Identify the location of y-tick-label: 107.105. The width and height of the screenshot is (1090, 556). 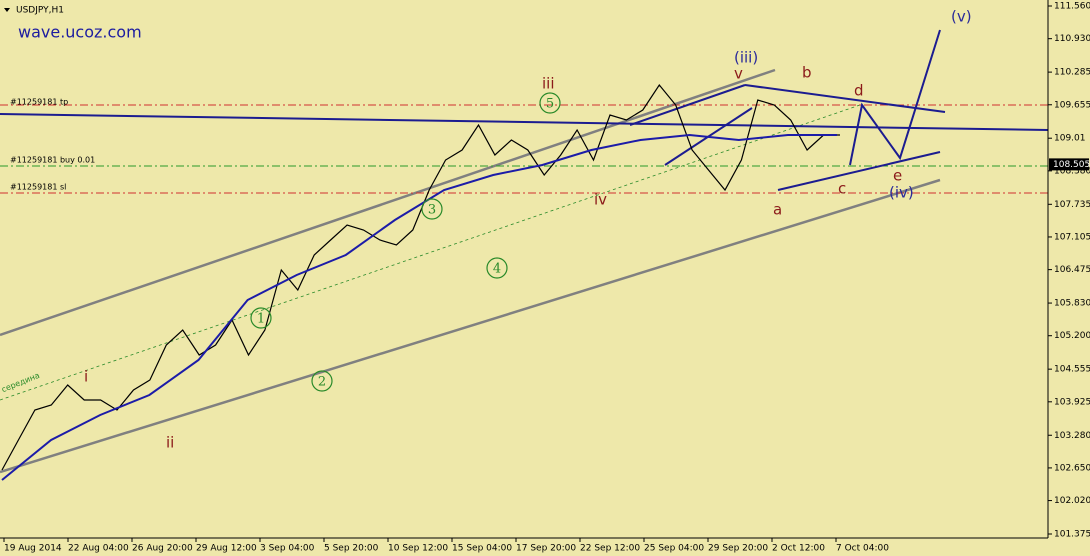
(1072, 237).